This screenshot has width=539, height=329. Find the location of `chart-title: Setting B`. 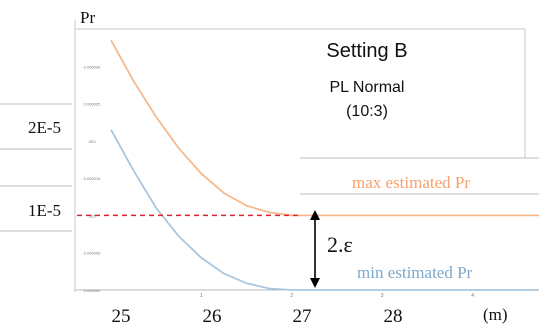

chart-title: Setting B is located at coordinates (366, 51).